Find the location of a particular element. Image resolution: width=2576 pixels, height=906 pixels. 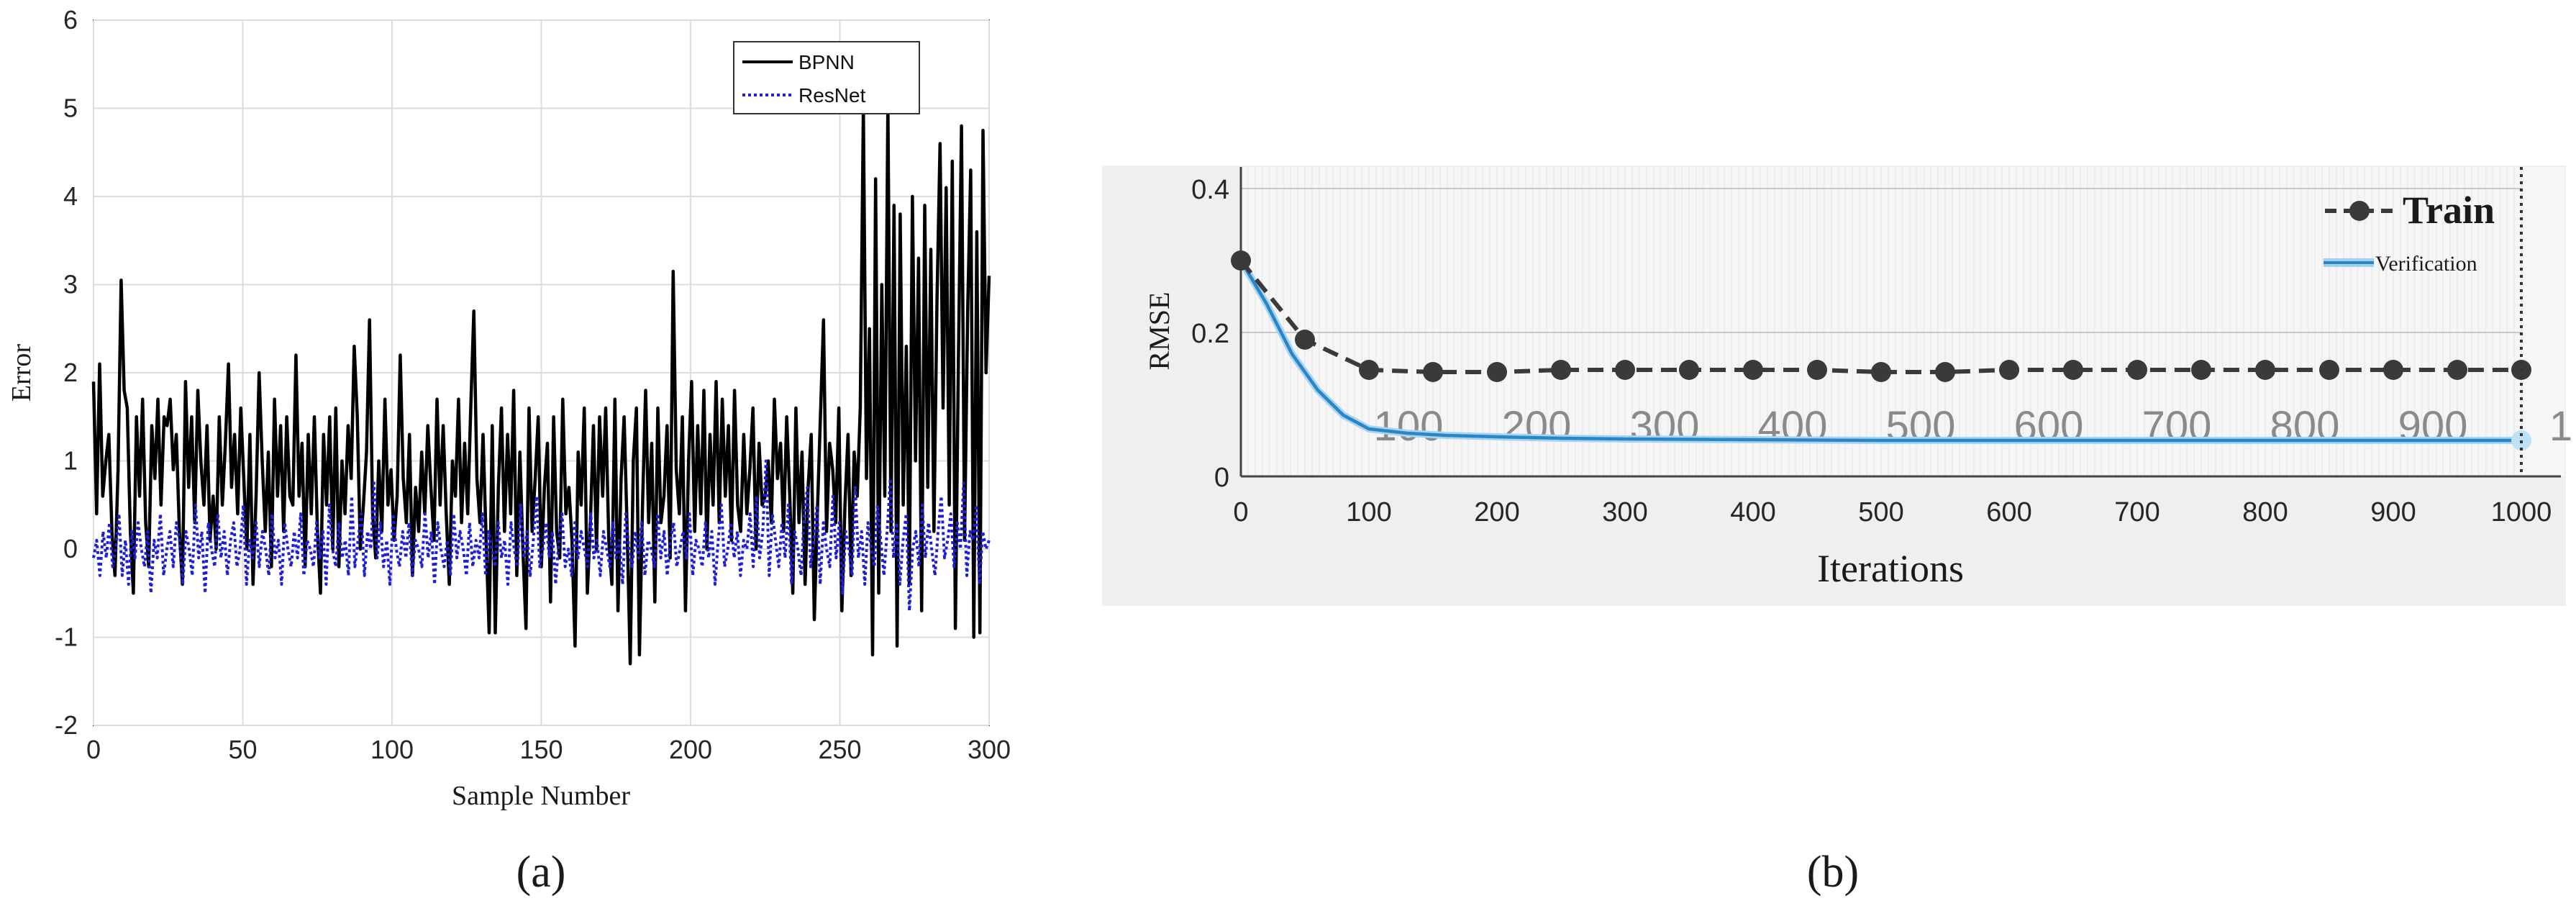

panel-b-y-tick-label: 0.2 is located at coordinates (1210, 334).